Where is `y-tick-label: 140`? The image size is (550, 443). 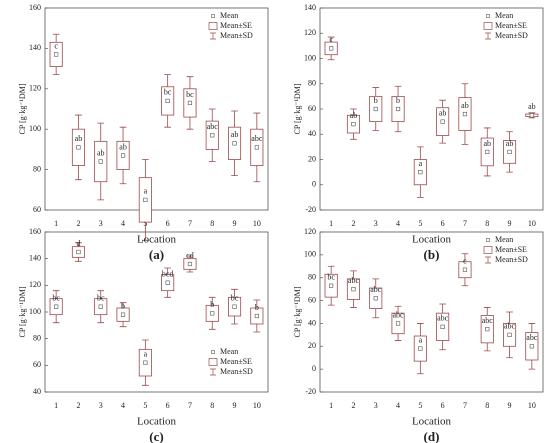
y-tick-label: 140 is located at coordinates (310, 7).